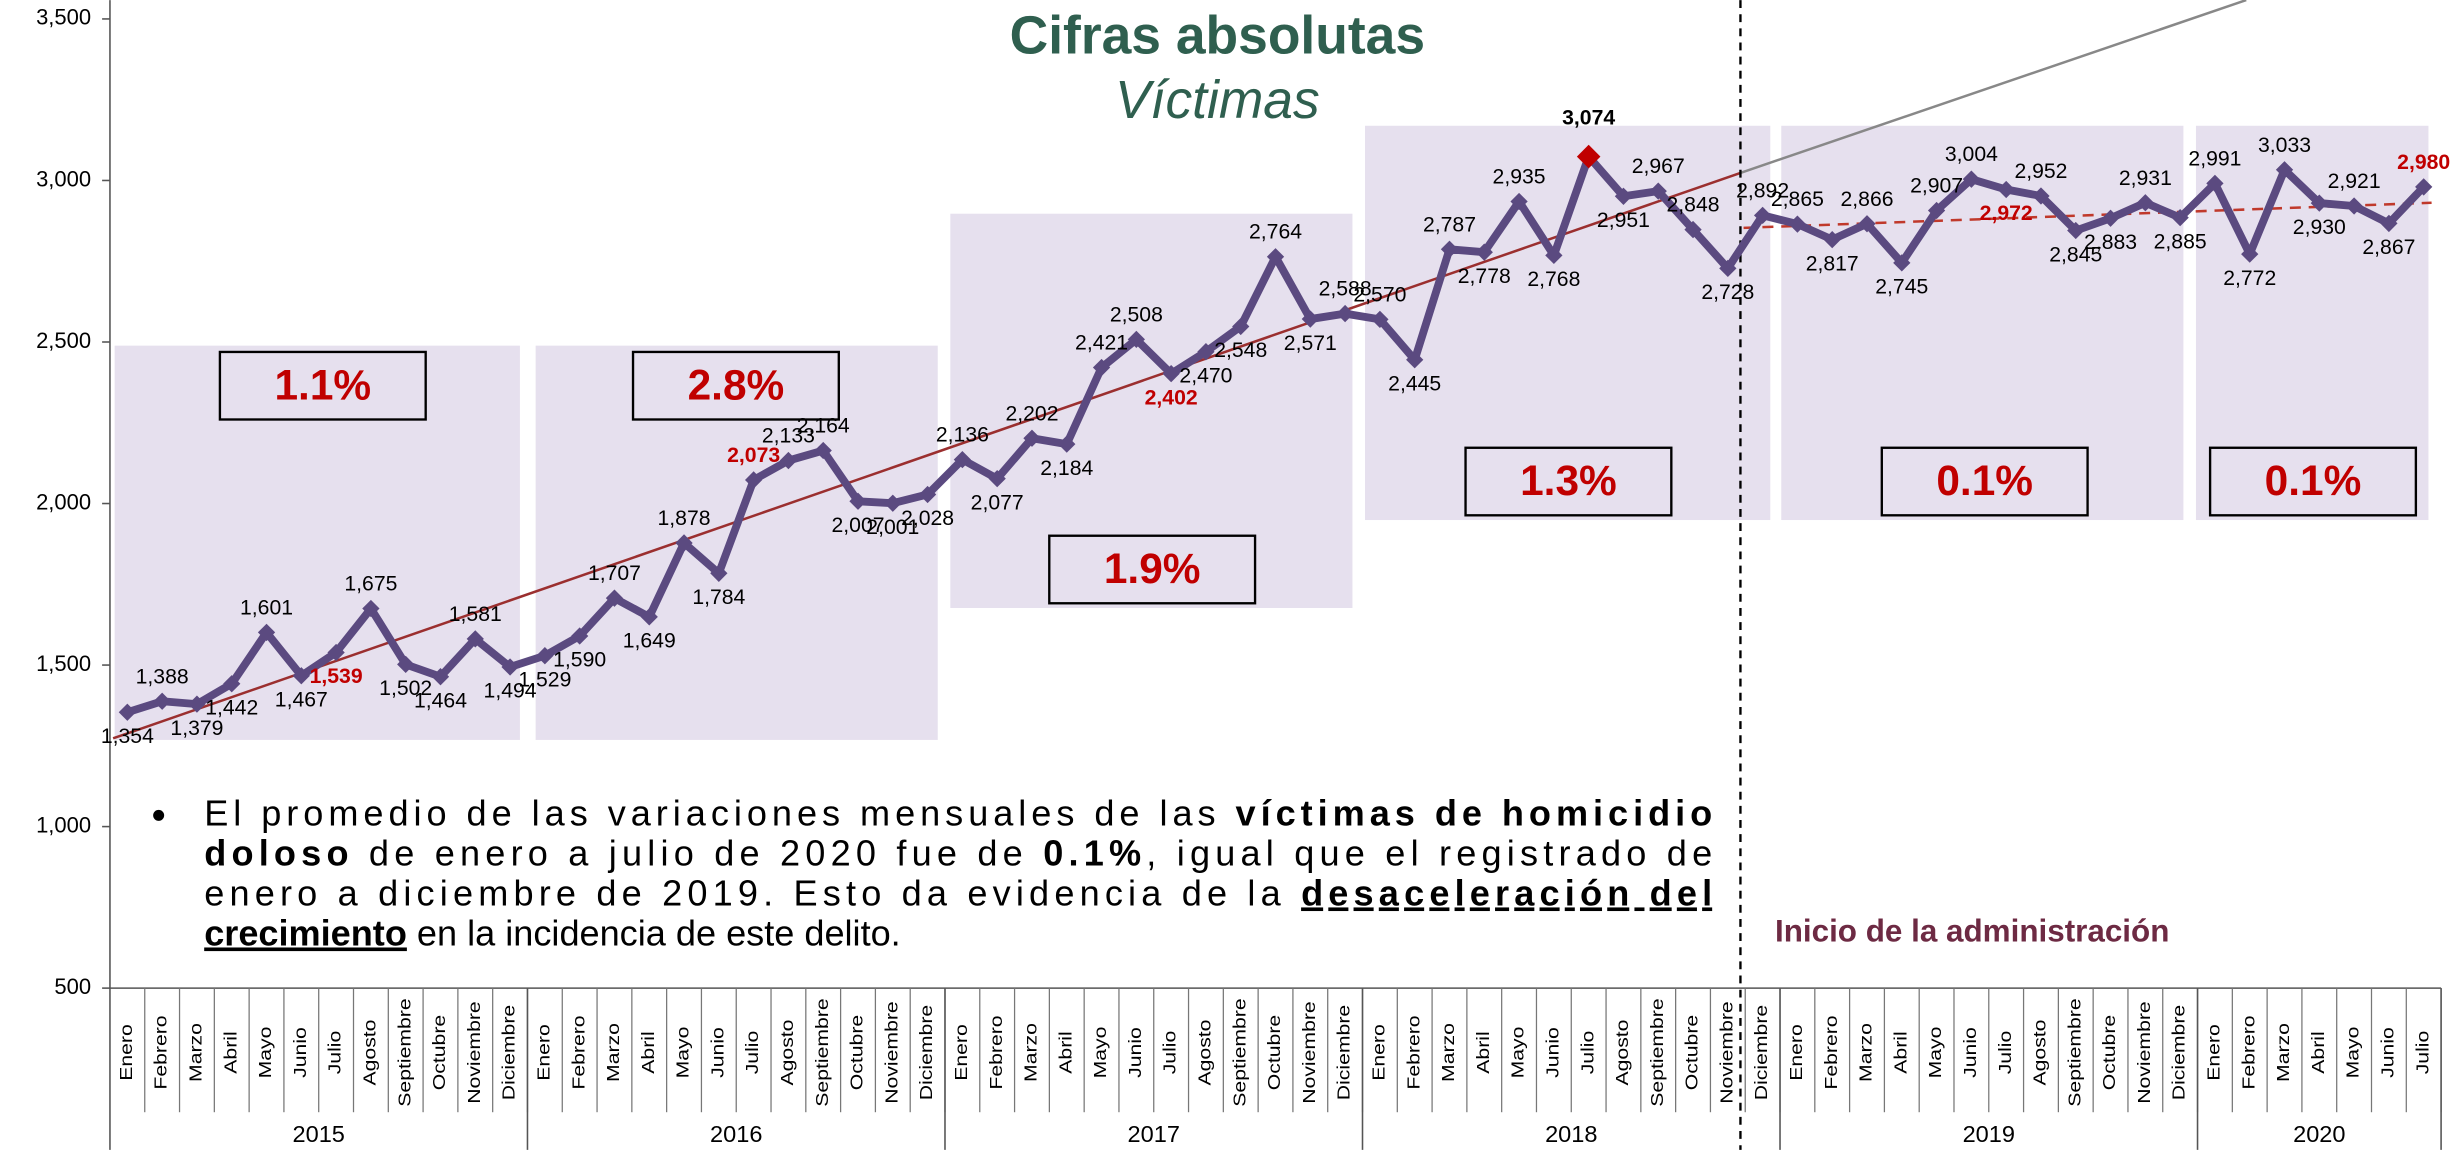 The width and height of the screenshot is (2463, 1150). Describe the element at coordinates (579, 660) in the screenshot. I see `data-label: 1,590` at that location.